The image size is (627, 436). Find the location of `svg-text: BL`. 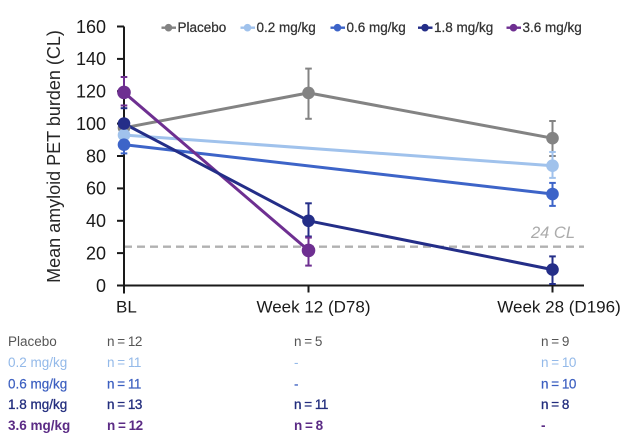

svg-text: BL is located at coordinates (126, 307).